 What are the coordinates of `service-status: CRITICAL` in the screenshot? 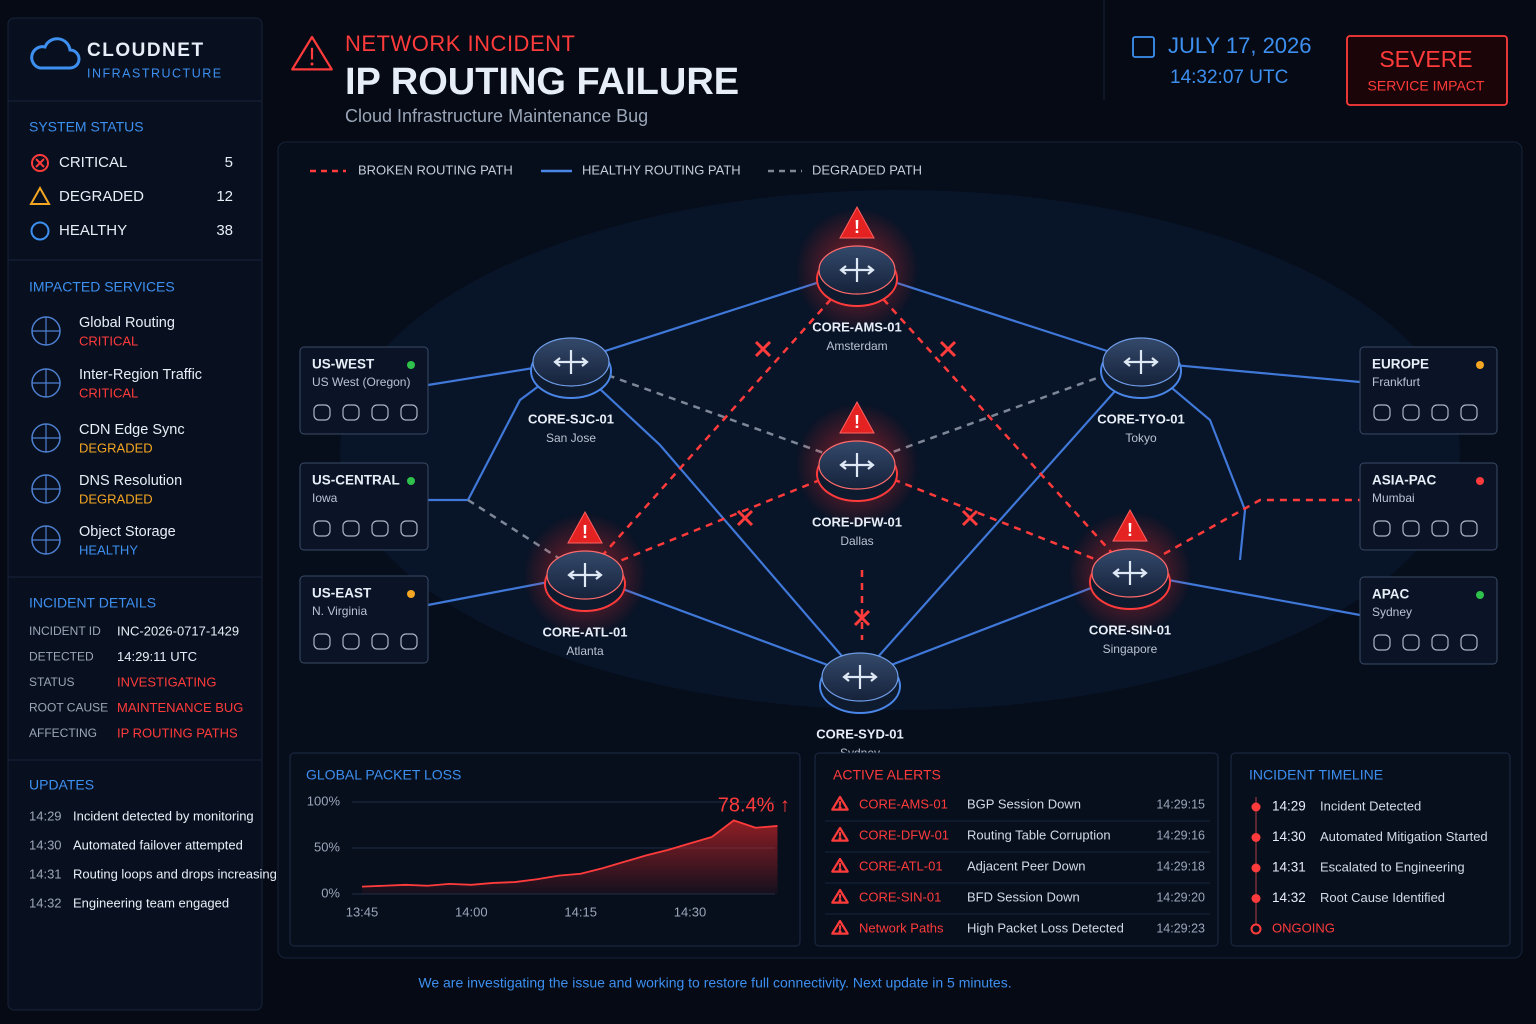 It's located at (108, 392).